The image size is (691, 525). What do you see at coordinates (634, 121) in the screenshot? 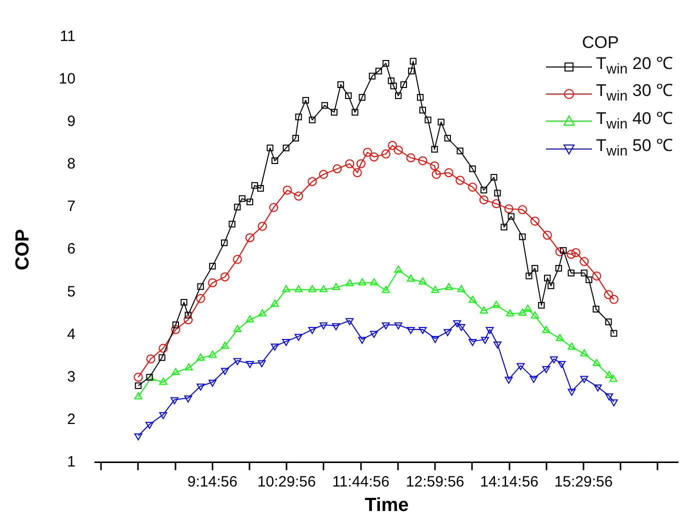
I see `legend-label: T$_{win}$ 40 ℃` at bounding box center [634, 121].